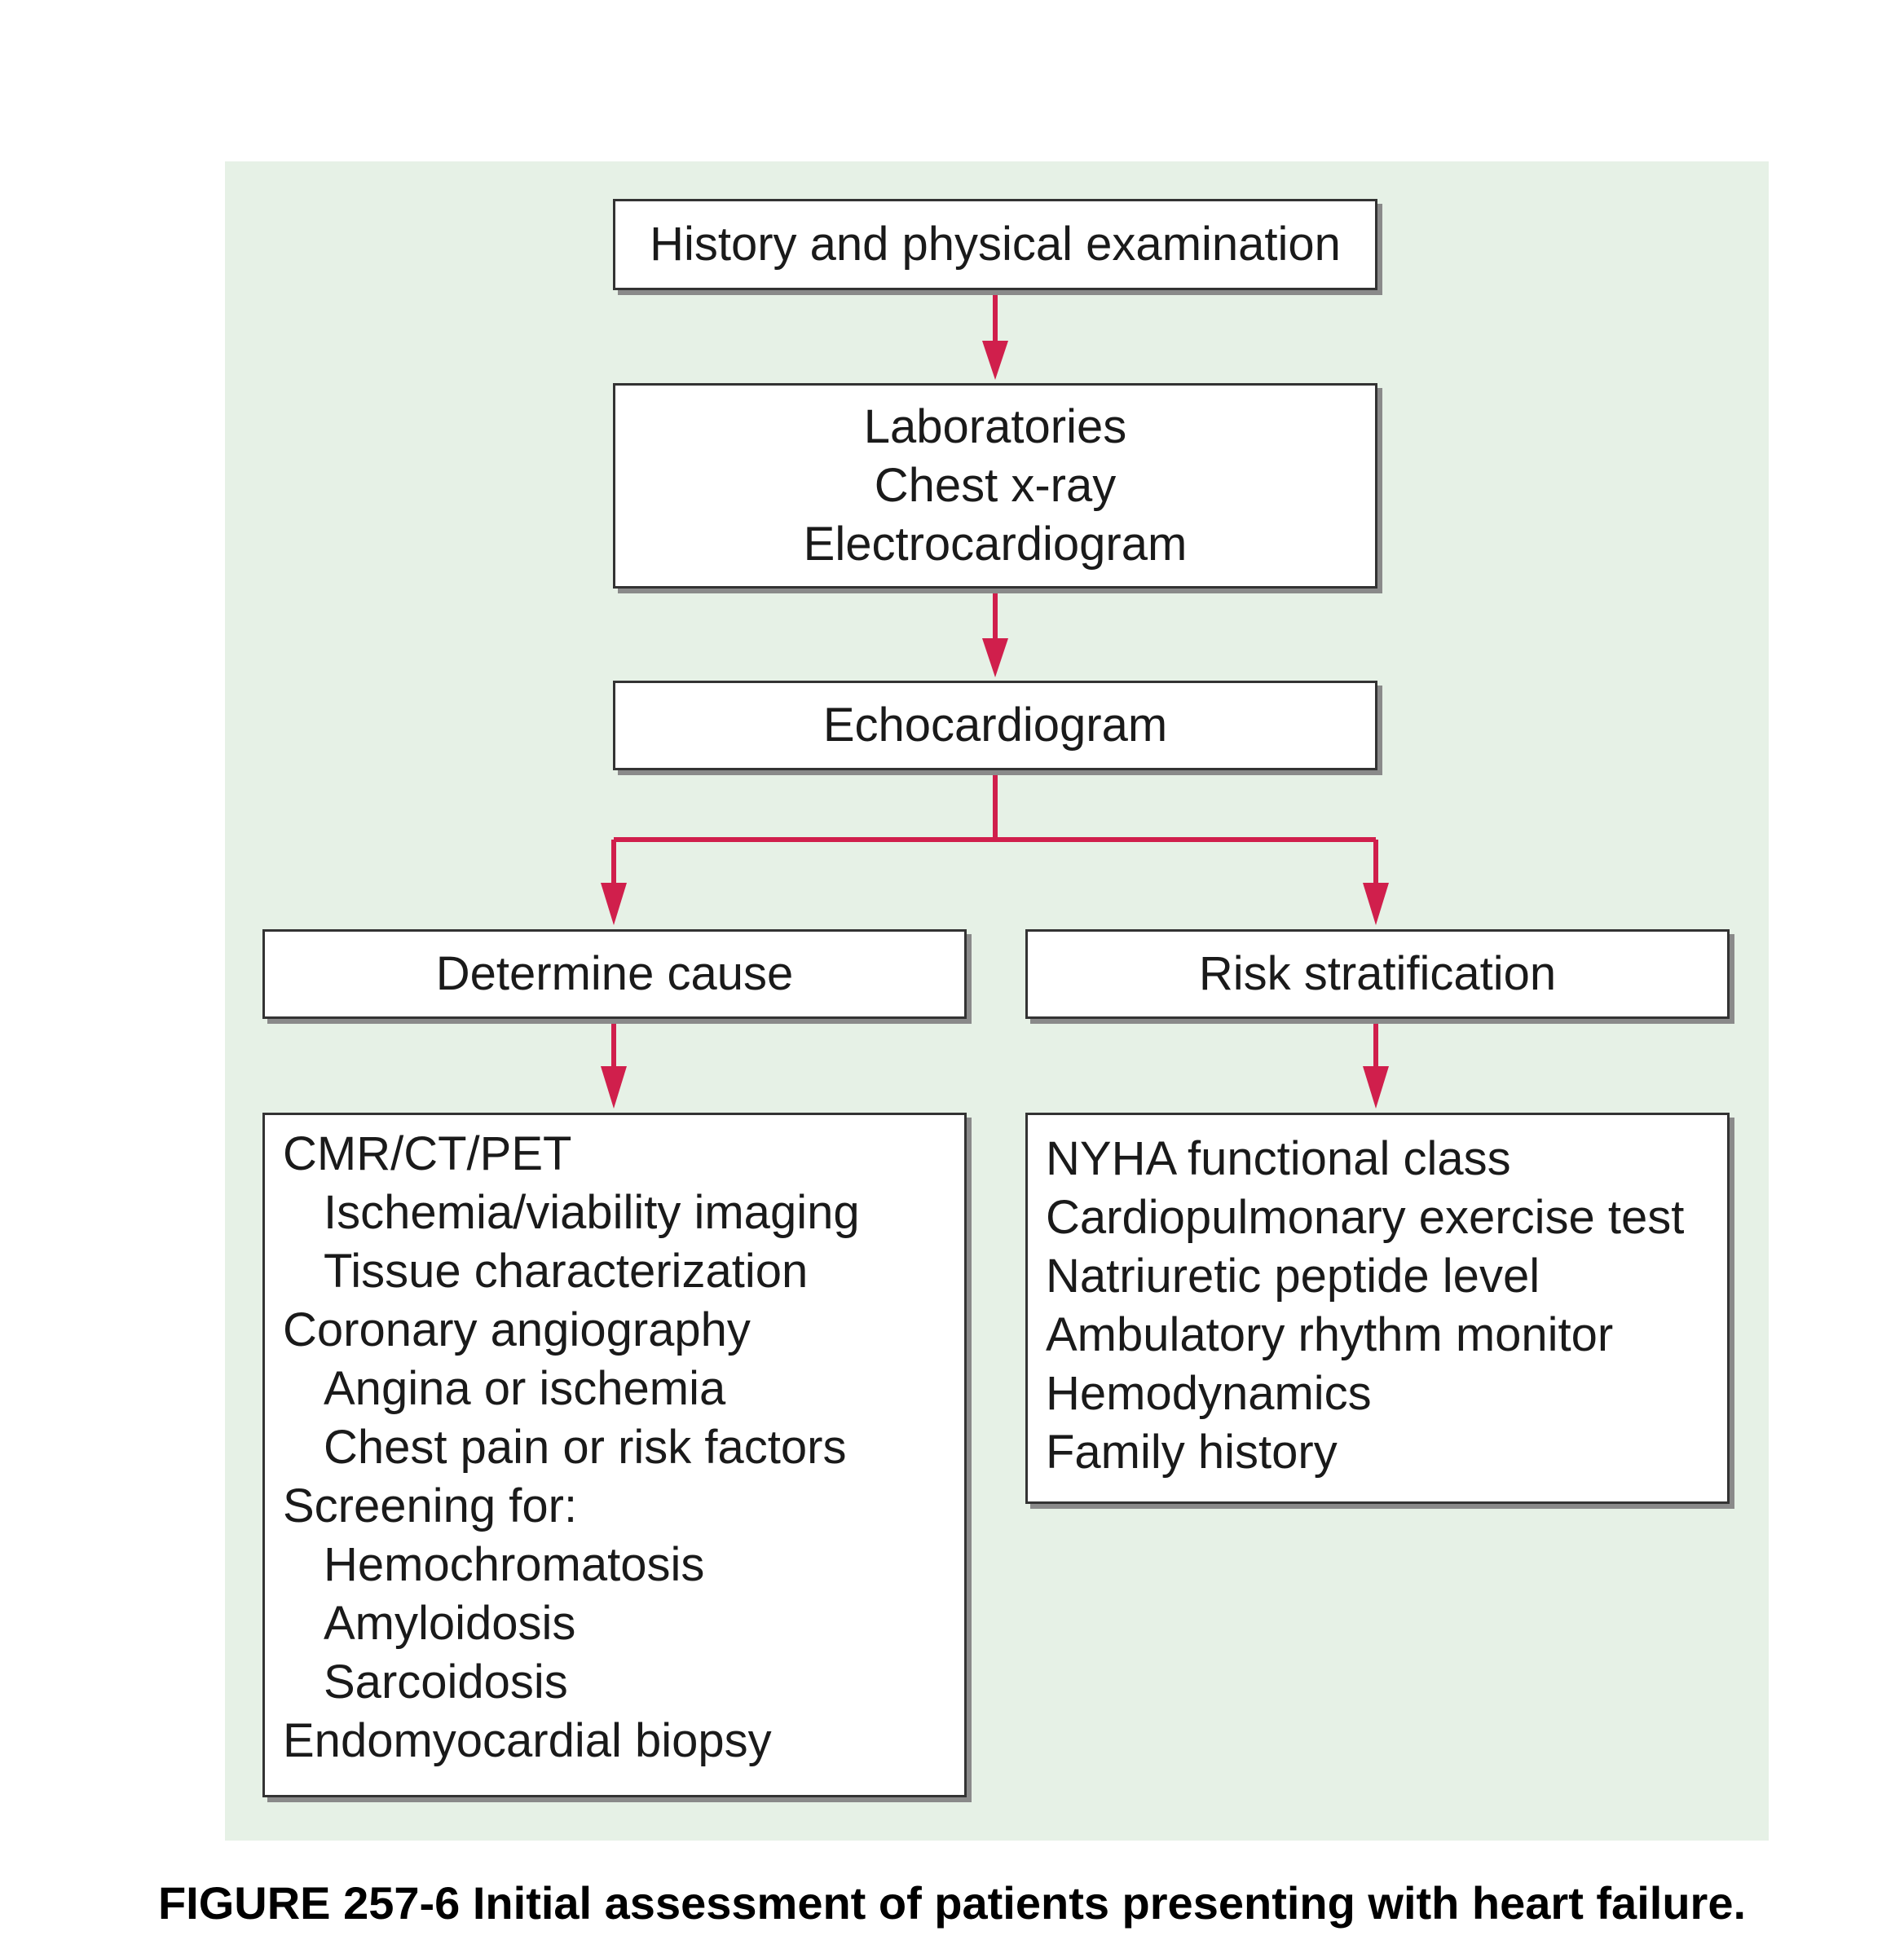 Image resolution: width=1904 pixels, height=1940 pixels. What do you see at coordinates (517, 1330) in the screenshot?
I see `cause-list-item: Coronary angiography` at bounding box center [517, 1330].